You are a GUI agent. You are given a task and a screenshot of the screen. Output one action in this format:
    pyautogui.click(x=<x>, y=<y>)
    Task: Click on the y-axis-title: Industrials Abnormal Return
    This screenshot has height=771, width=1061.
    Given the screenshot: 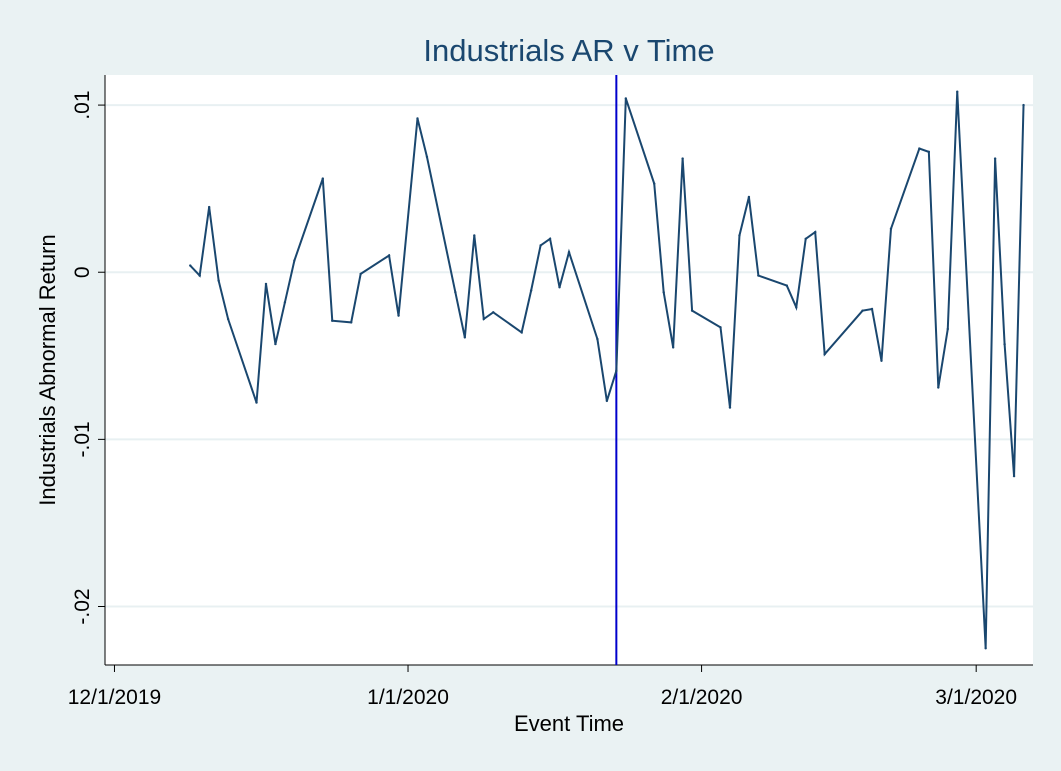 What is the action you would take?
    pyautogui.click(x=47, y=369)
    